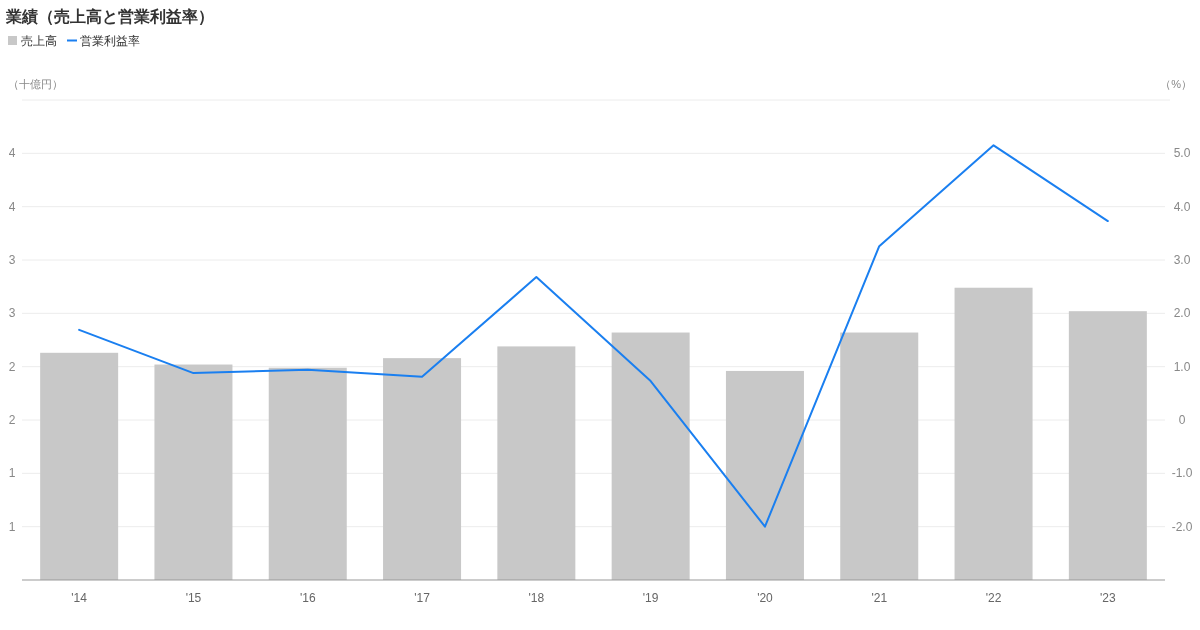  I want to click on y2-tick-label: 0, so click(1182, 420).